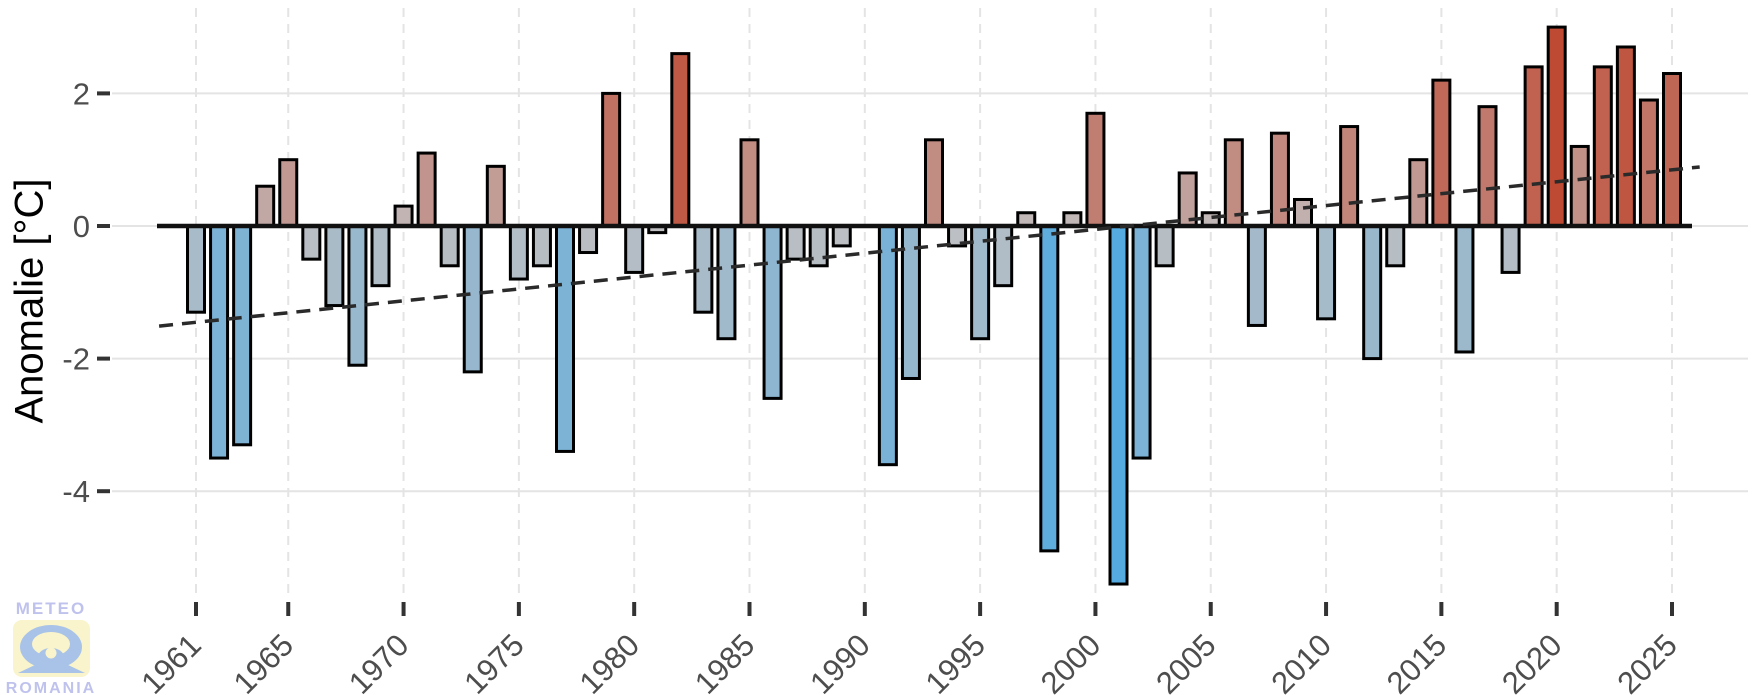 This screenshot has width=1759, height=695. Describe the element at coordinates (1118, 405) in the screenshot. I see `bar-2001` at that location.